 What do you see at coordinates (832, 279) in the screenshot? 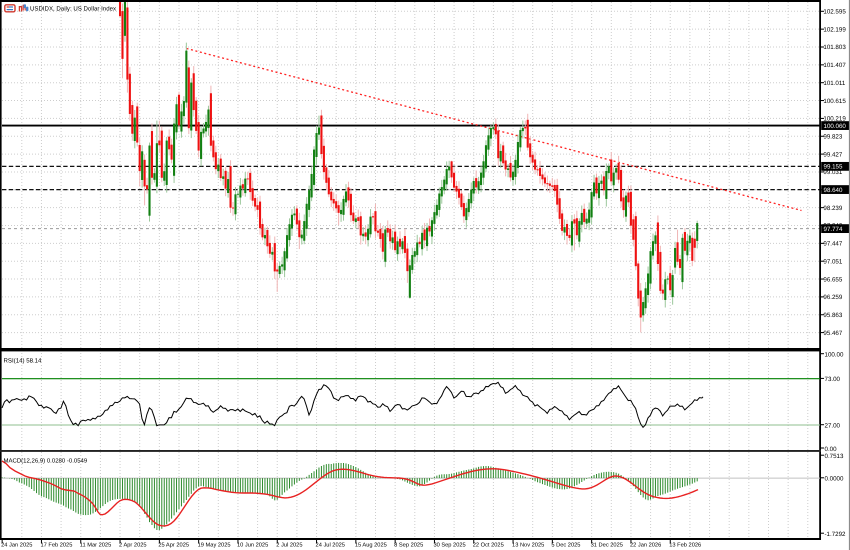
I see `svg-text: 96.655` at bounding box center [832, 279].